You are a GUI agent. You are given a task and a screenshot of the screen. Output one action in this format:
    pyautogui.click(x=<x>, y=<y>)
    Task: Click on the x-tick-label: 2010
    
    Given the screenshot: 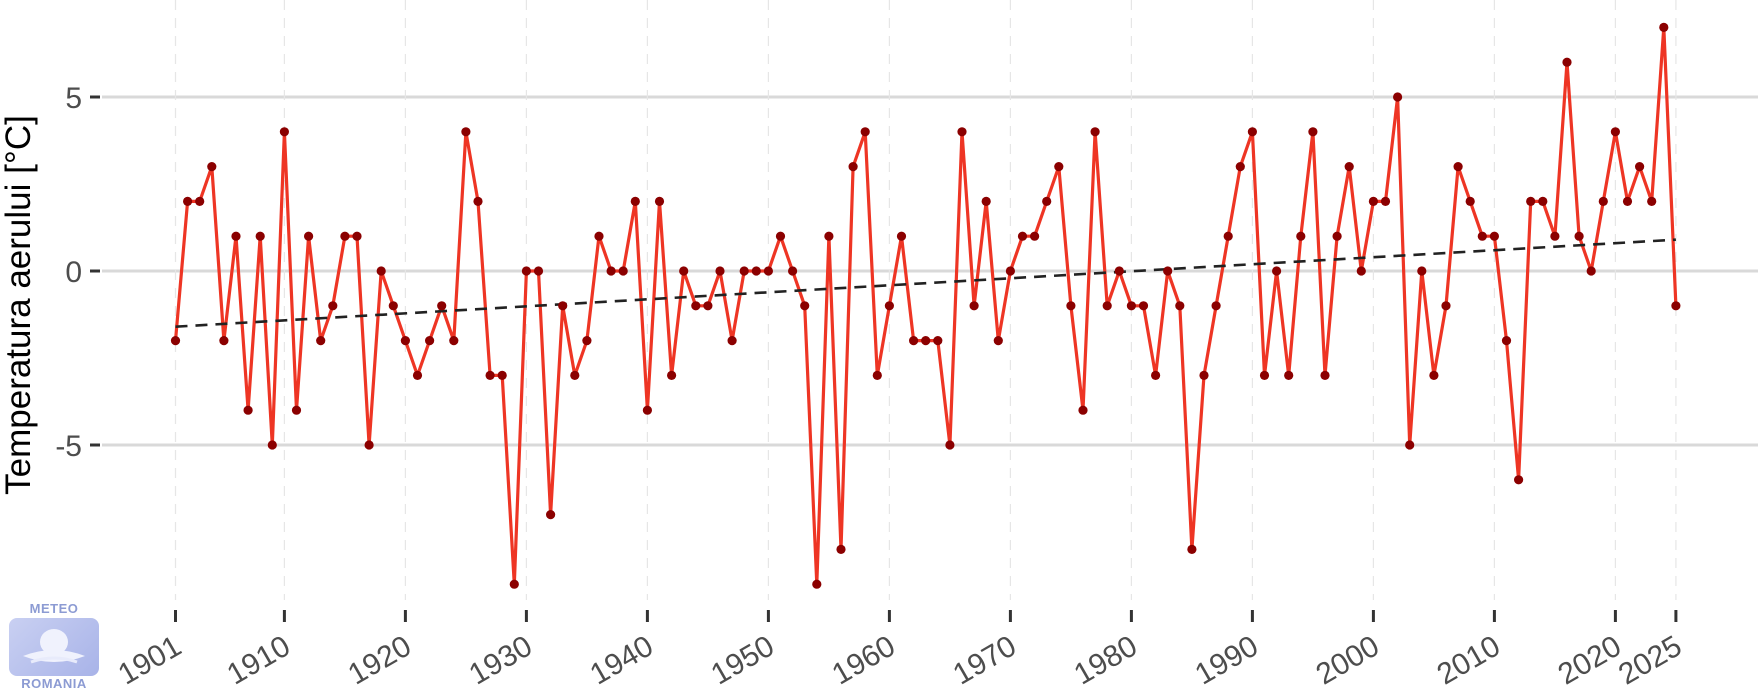 What is the action you would take?
    pyautogui.click(x=1469, y=660)
    